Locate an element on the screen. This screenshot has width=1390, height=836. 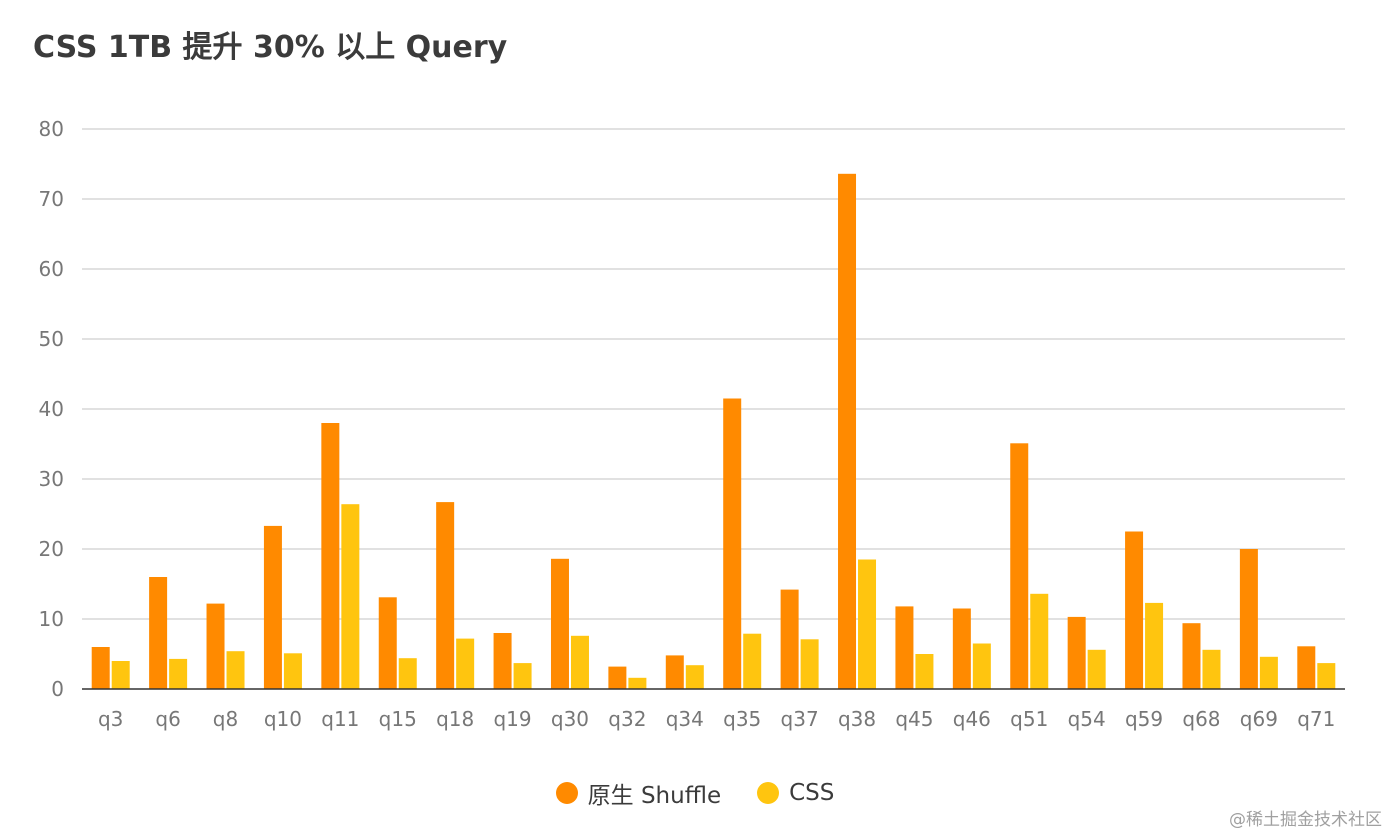
bar-css-q54 is located at coordinates (1096, 669).